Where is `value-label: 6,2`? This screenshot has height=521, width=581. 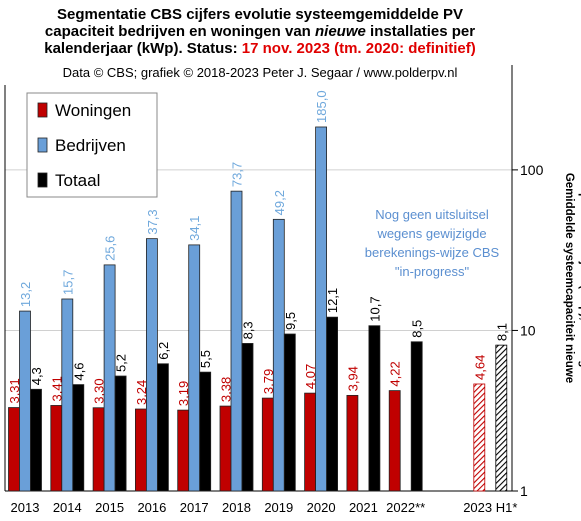
value-label: 6,2 is located at coordinates (163, 351).